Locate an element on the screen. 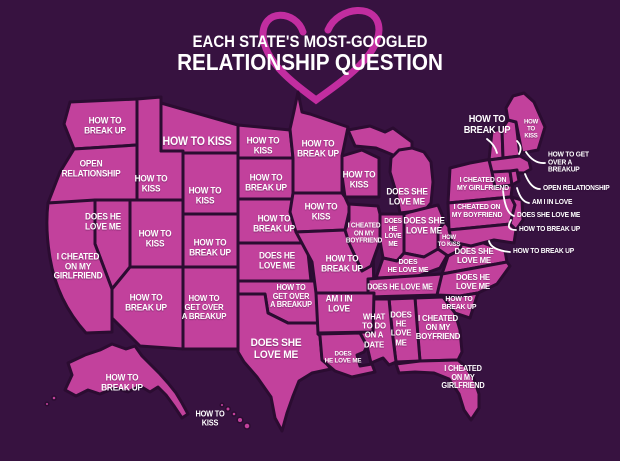 Image resolution: width=620 pixels, height=461 pixels. state-shape-california is located at coordinates (79, 266).